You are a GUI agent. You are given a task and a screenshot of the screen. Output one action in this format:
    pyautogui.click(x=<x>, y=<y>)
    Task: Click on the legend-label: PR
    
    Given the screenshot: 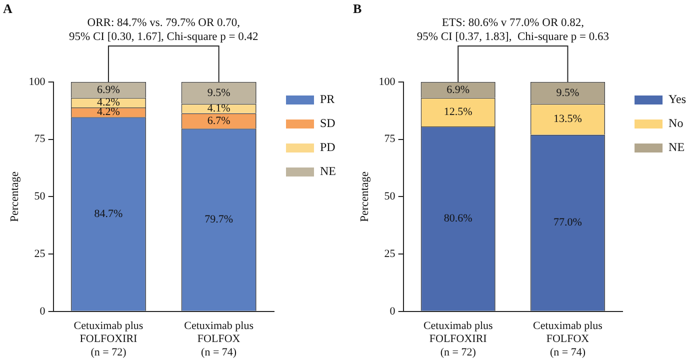 What is the action you would take?
    pyautogui.click(x=327, y=99)
    